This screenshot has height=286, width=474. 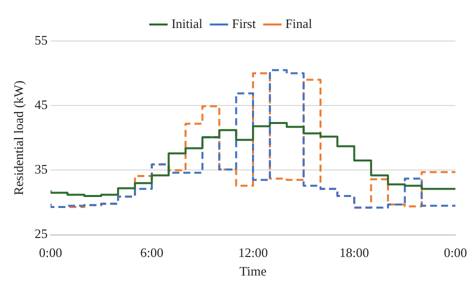 What do you see at coordinates (152, 252) in the screenshot?
I see `x-tick-label: 6:00` at bounding box center [152, 252].